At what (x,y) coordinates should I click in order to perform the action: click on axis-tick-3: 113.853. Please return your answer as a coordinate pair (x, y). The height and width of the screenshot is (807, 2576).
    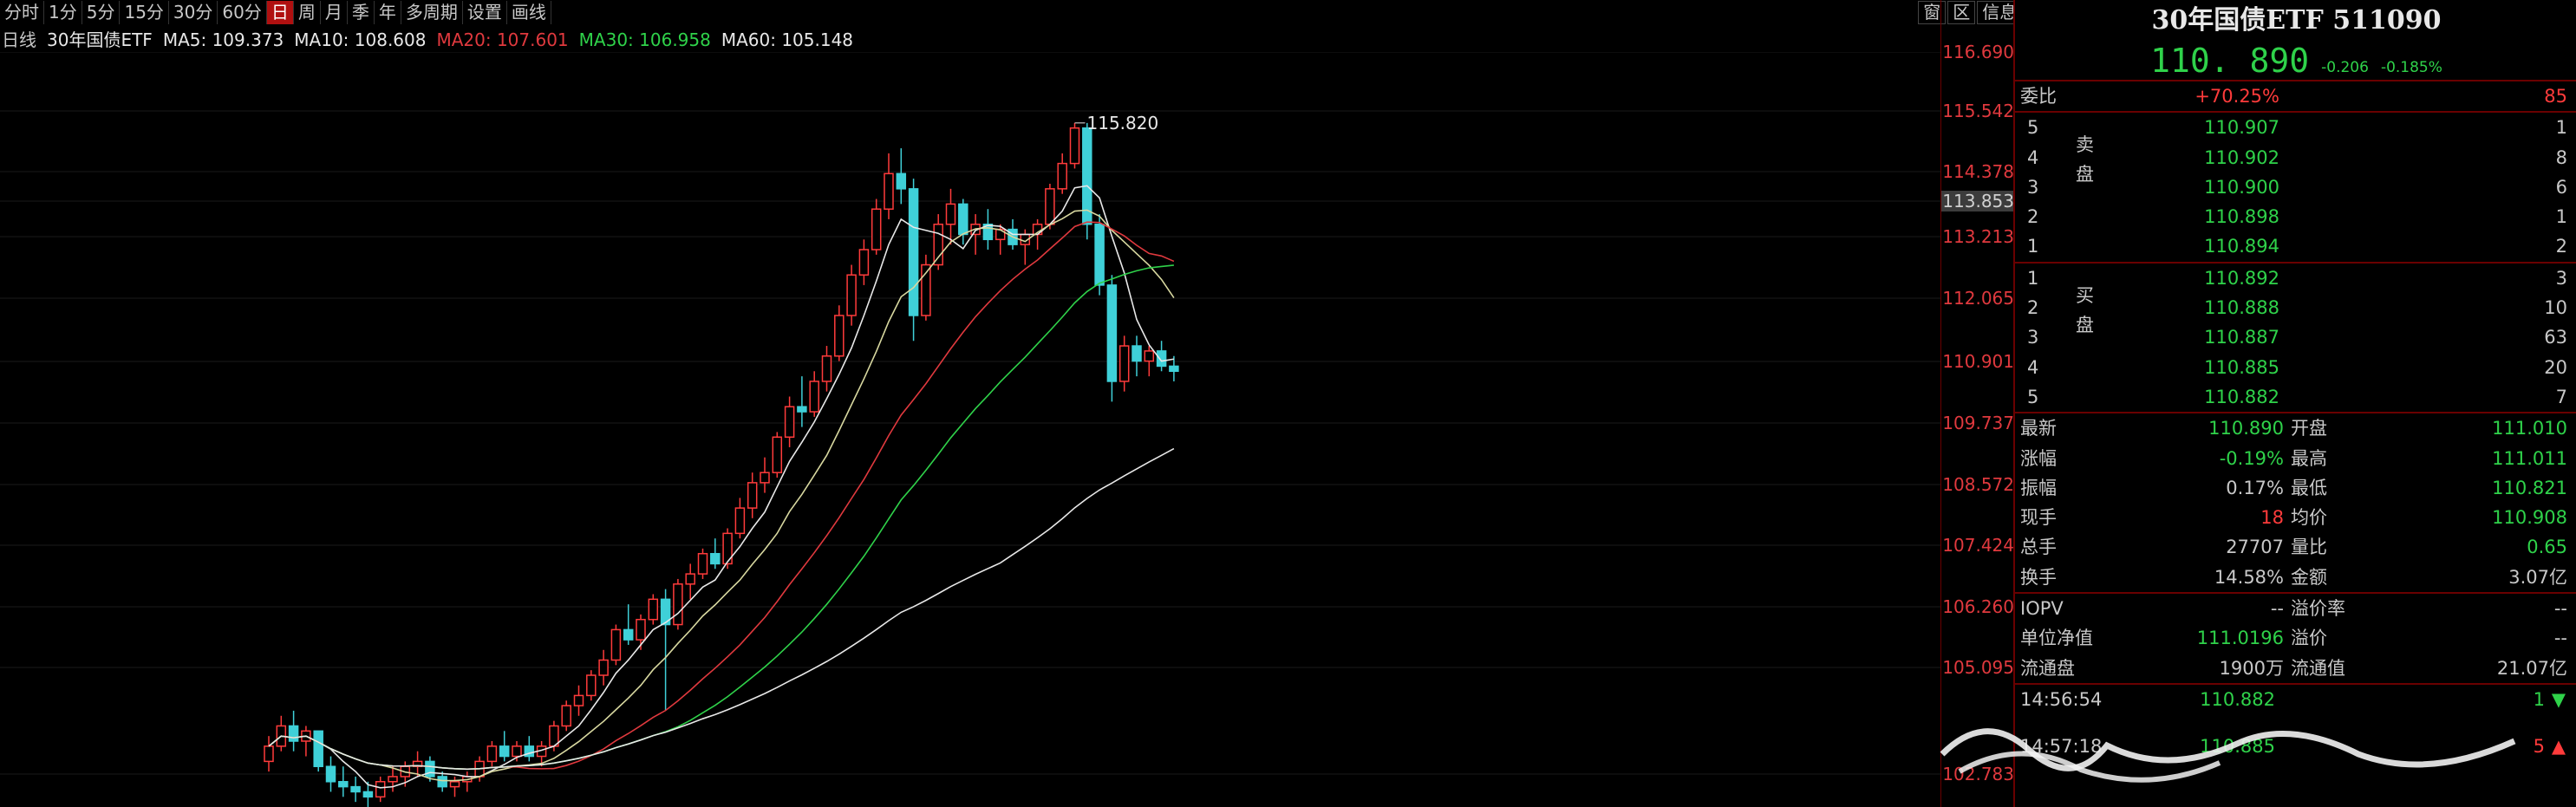
    Looking at the image, I should click on (1978, 201).